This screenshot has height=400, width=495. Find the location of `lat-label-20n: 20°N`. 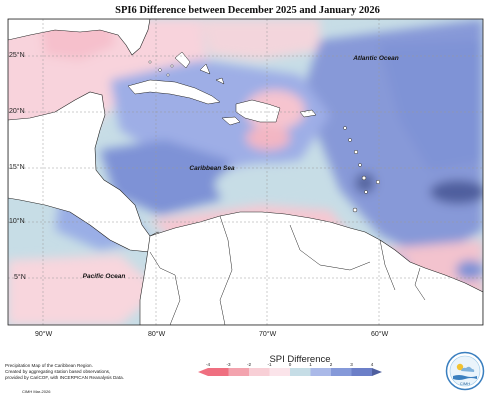

lat-label-20n: 20°N is located at coordinates (17, 111).